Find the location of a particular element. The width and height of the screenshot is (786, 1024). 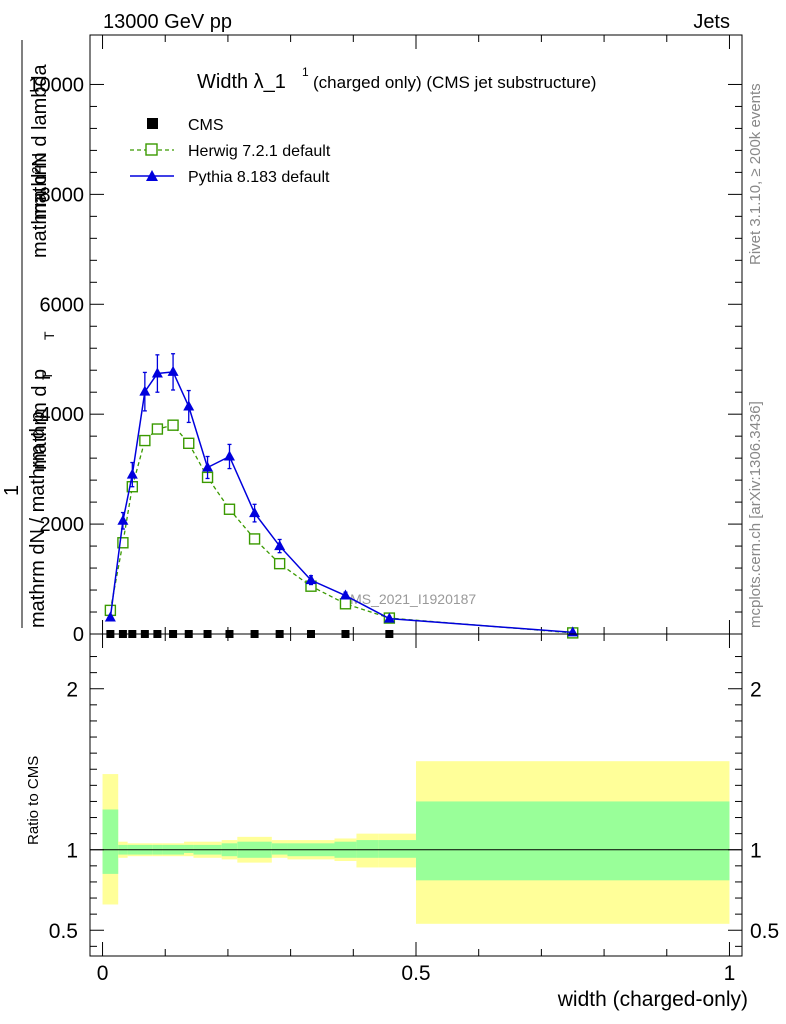

ylabel-numerator-d2n: mathrm d²N is located at coordinates (40, 205).